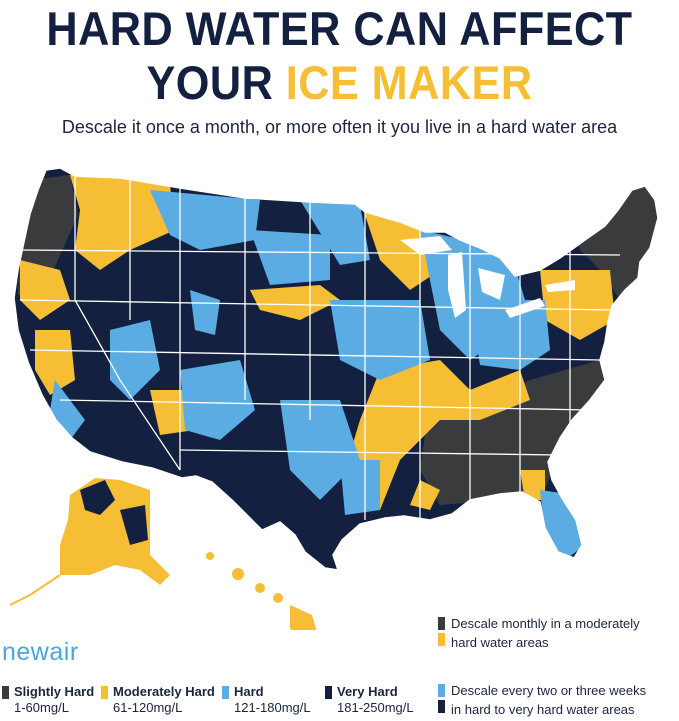  I want to click on advice-swatch-gray, so click(441, 623).